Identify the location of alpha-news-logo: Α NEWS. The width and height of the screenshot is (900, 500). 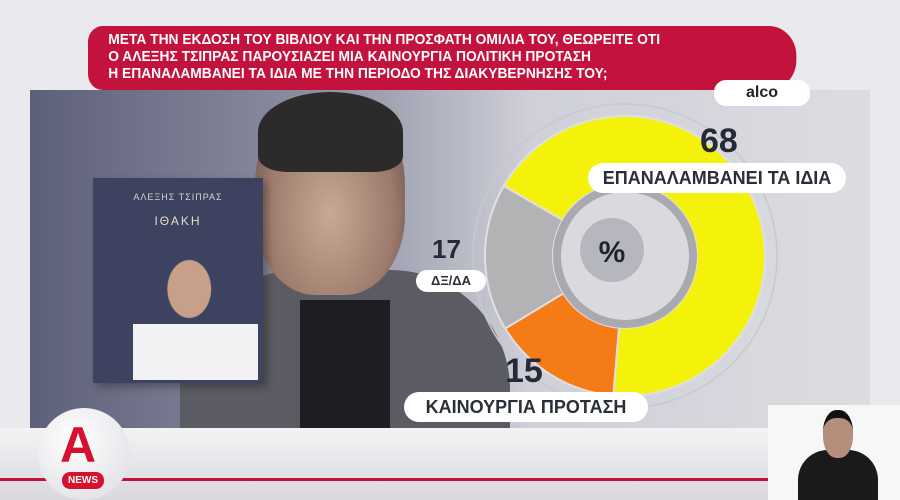
(84, 454).